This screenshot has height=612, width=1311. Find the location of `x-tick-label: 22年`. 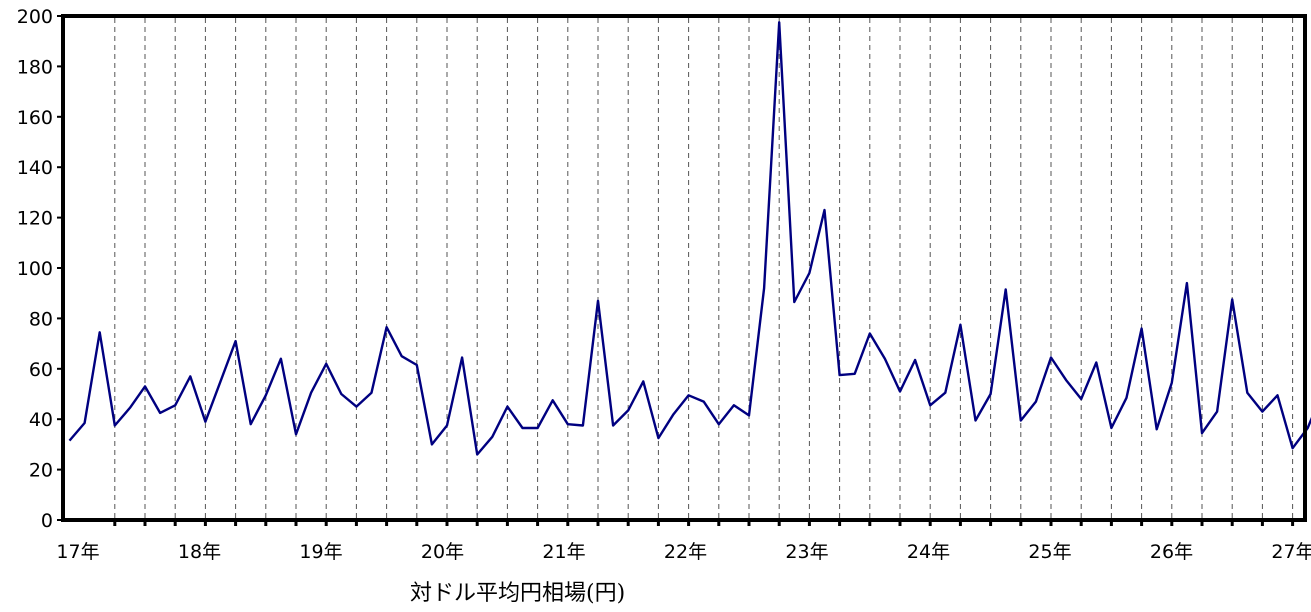

x-tick-label: 22年 is located at coordinates (685, 552).